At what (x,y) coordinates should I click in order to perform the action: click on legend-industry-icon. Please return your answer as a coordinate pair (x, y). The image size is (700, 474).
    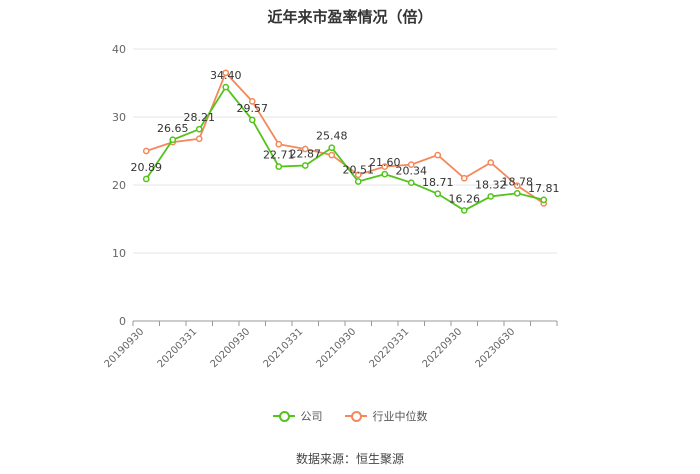
    Looking at the image, I should click on (355, 416).